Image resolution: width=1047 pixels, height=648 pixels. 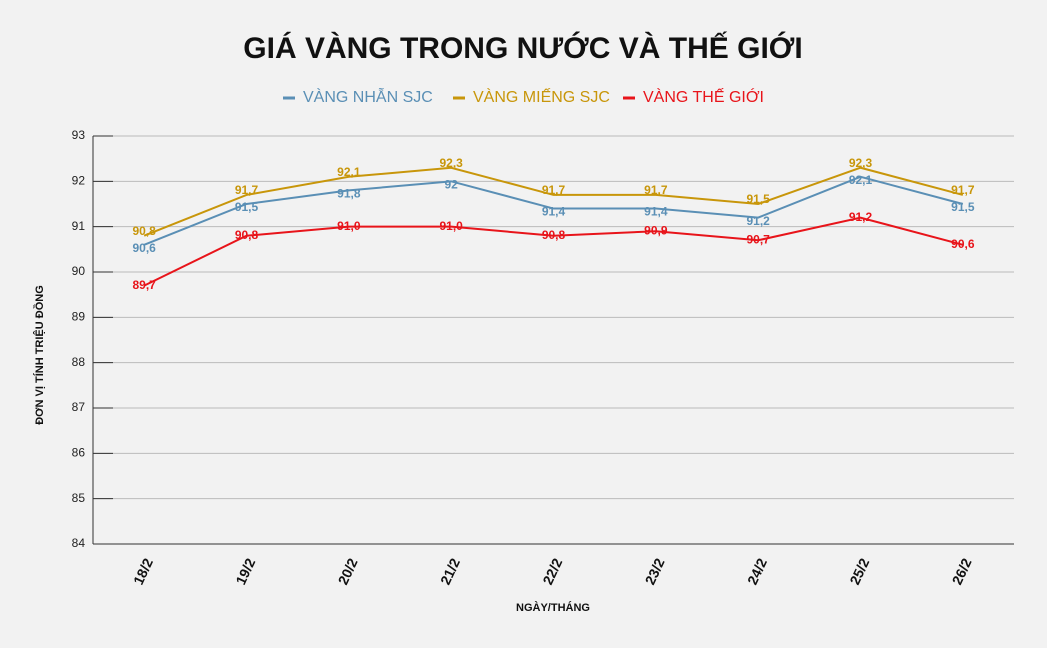 I want to click on data-label: 92, so click(x=451, y=185).